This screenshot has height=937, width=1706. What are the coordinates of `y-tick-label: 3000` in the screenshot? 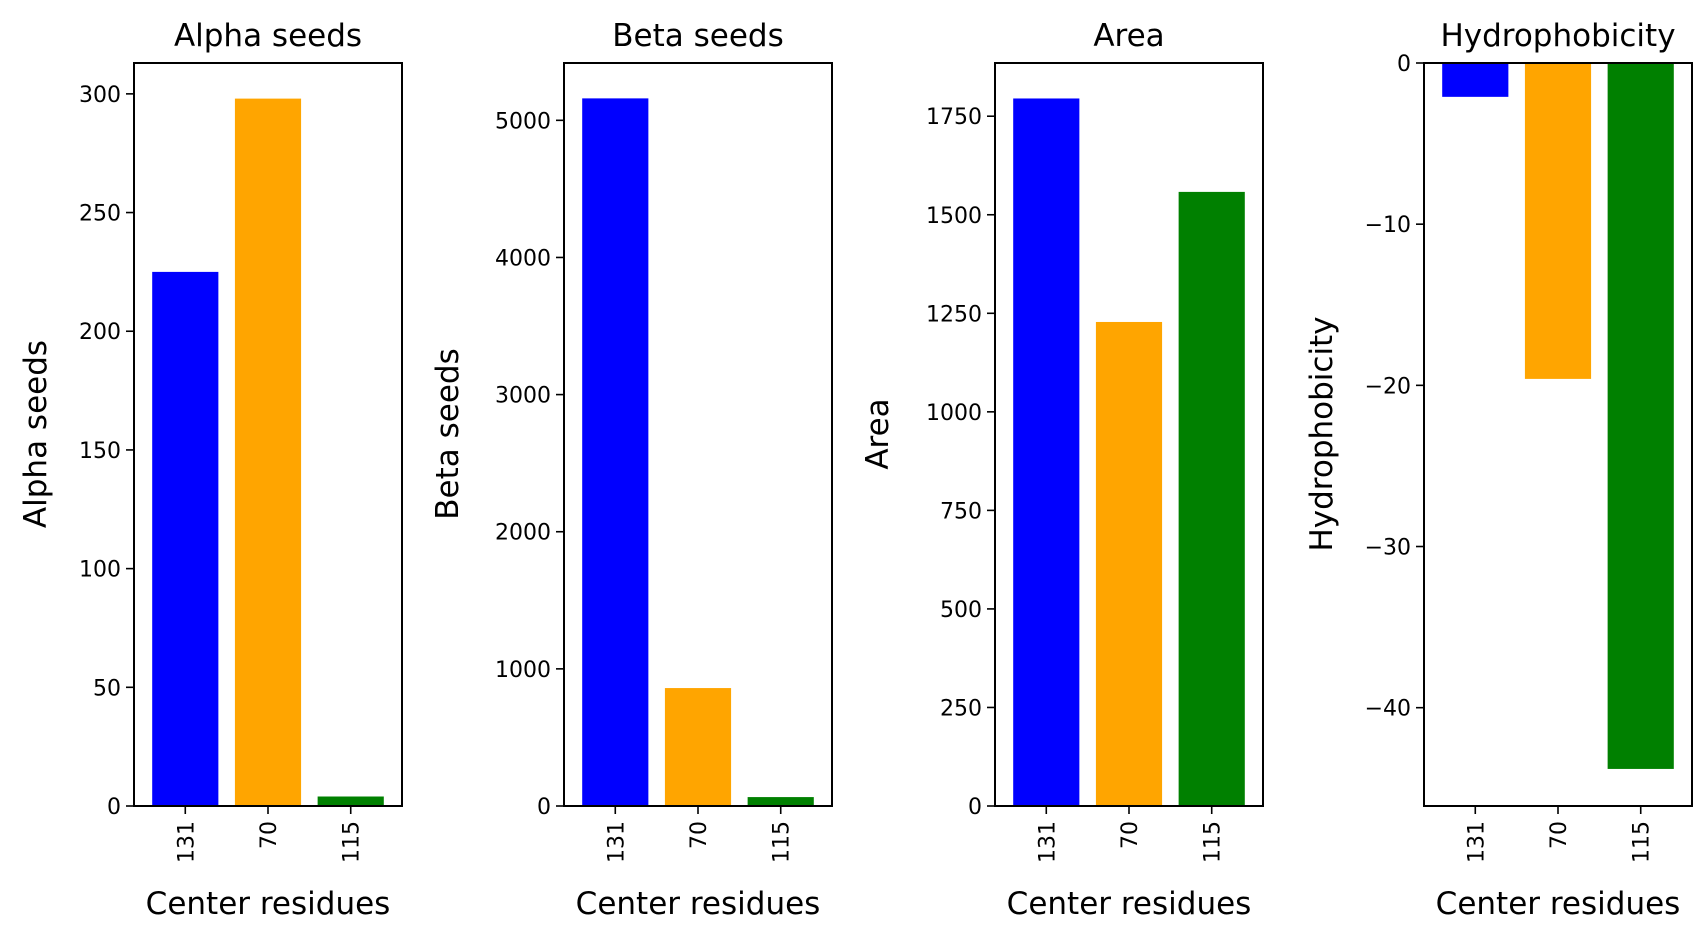 It's located at (523, 396).